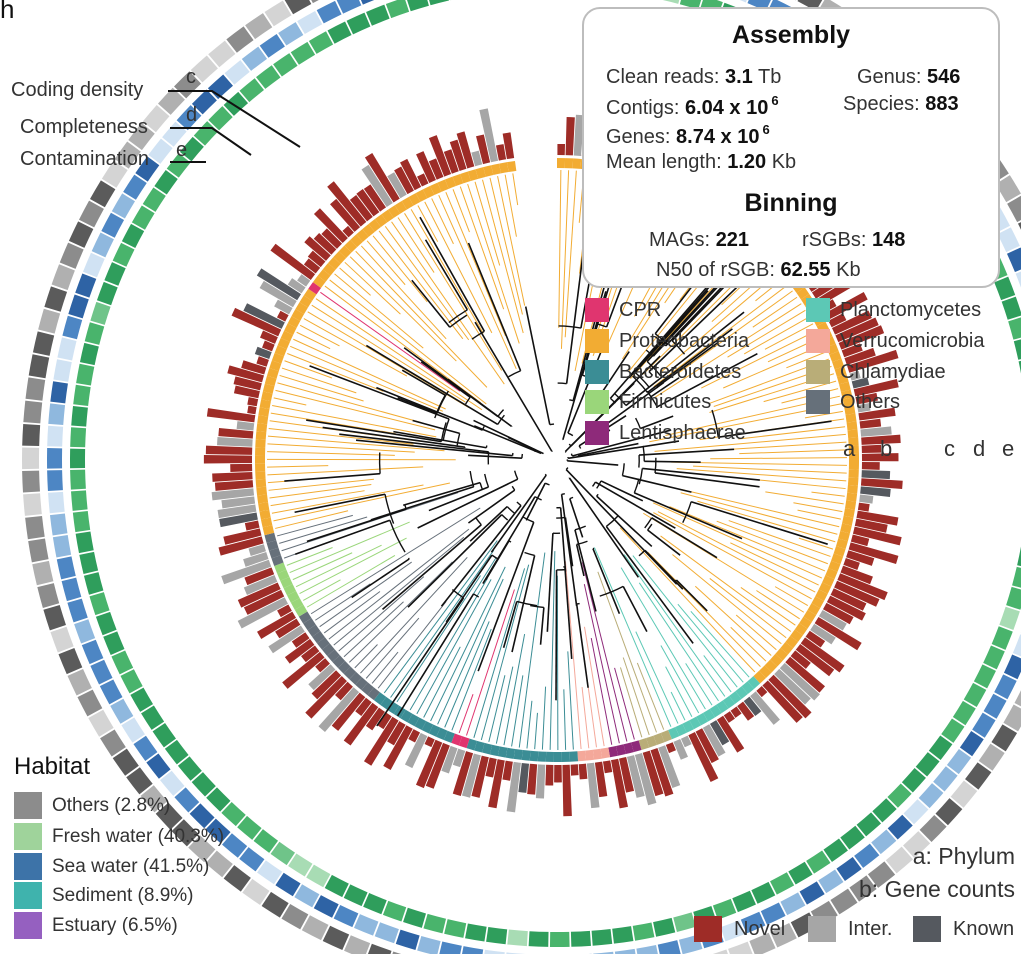  Describe the element at coordinates (211, 141) in the screenshot. I see `completeness-leader` at that location.